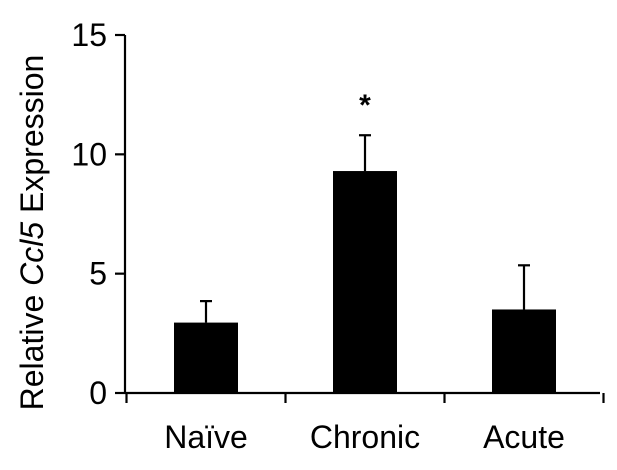 The height and width of the screenshot is (470, 617). What do you see at coordinates (524, 437) in the screenshot?
I see `x-tick-label: Acute` at bounding box center [524, 437].